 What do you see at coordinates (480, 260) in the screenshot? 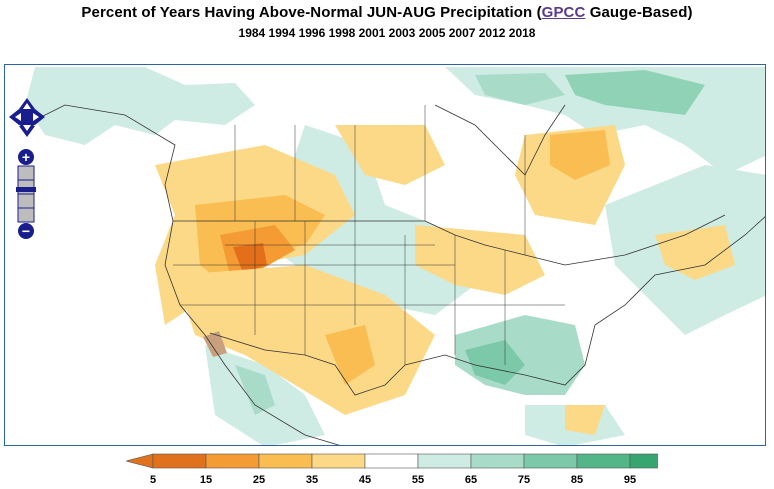
I see `orange-area-midwest` at bounding box center [480, 260].